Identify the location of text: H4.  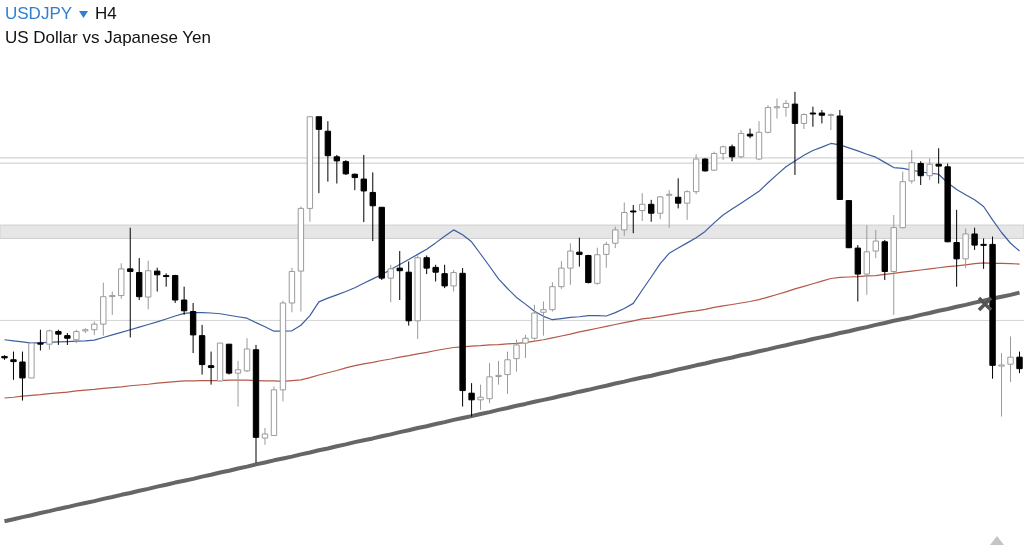
(106, 14).